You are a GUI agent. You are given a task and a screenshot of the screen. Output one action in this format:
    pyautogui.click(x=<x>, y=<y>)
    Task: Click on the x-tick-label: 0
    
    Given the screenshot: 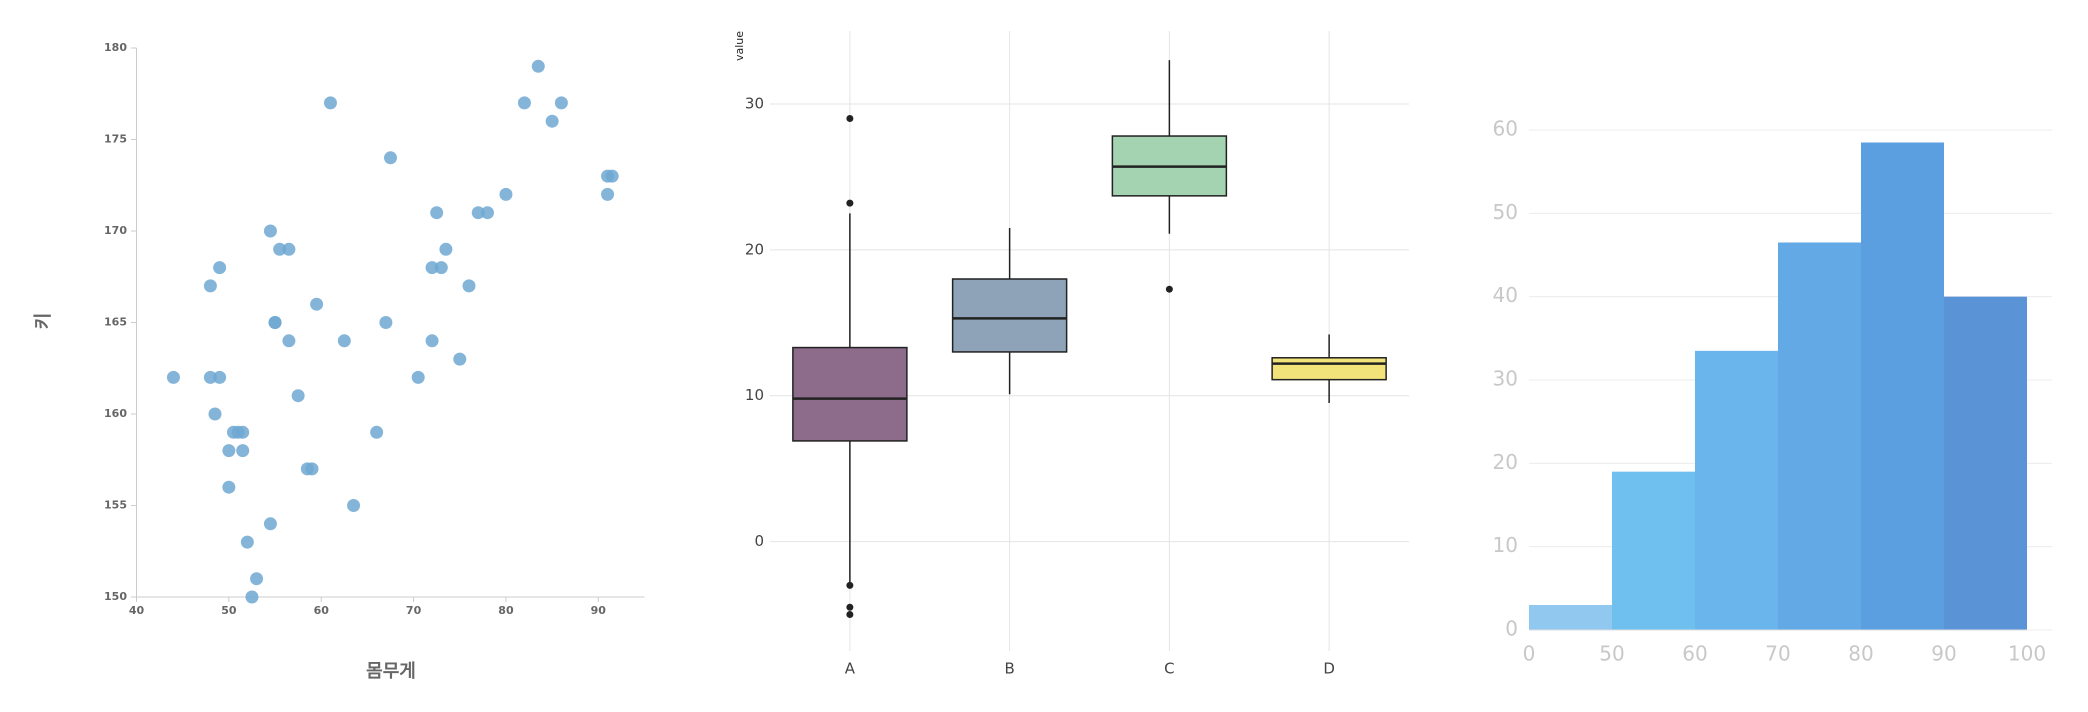 What is the action you would take?
    pyautogui.click(x=1529, y=654)
    